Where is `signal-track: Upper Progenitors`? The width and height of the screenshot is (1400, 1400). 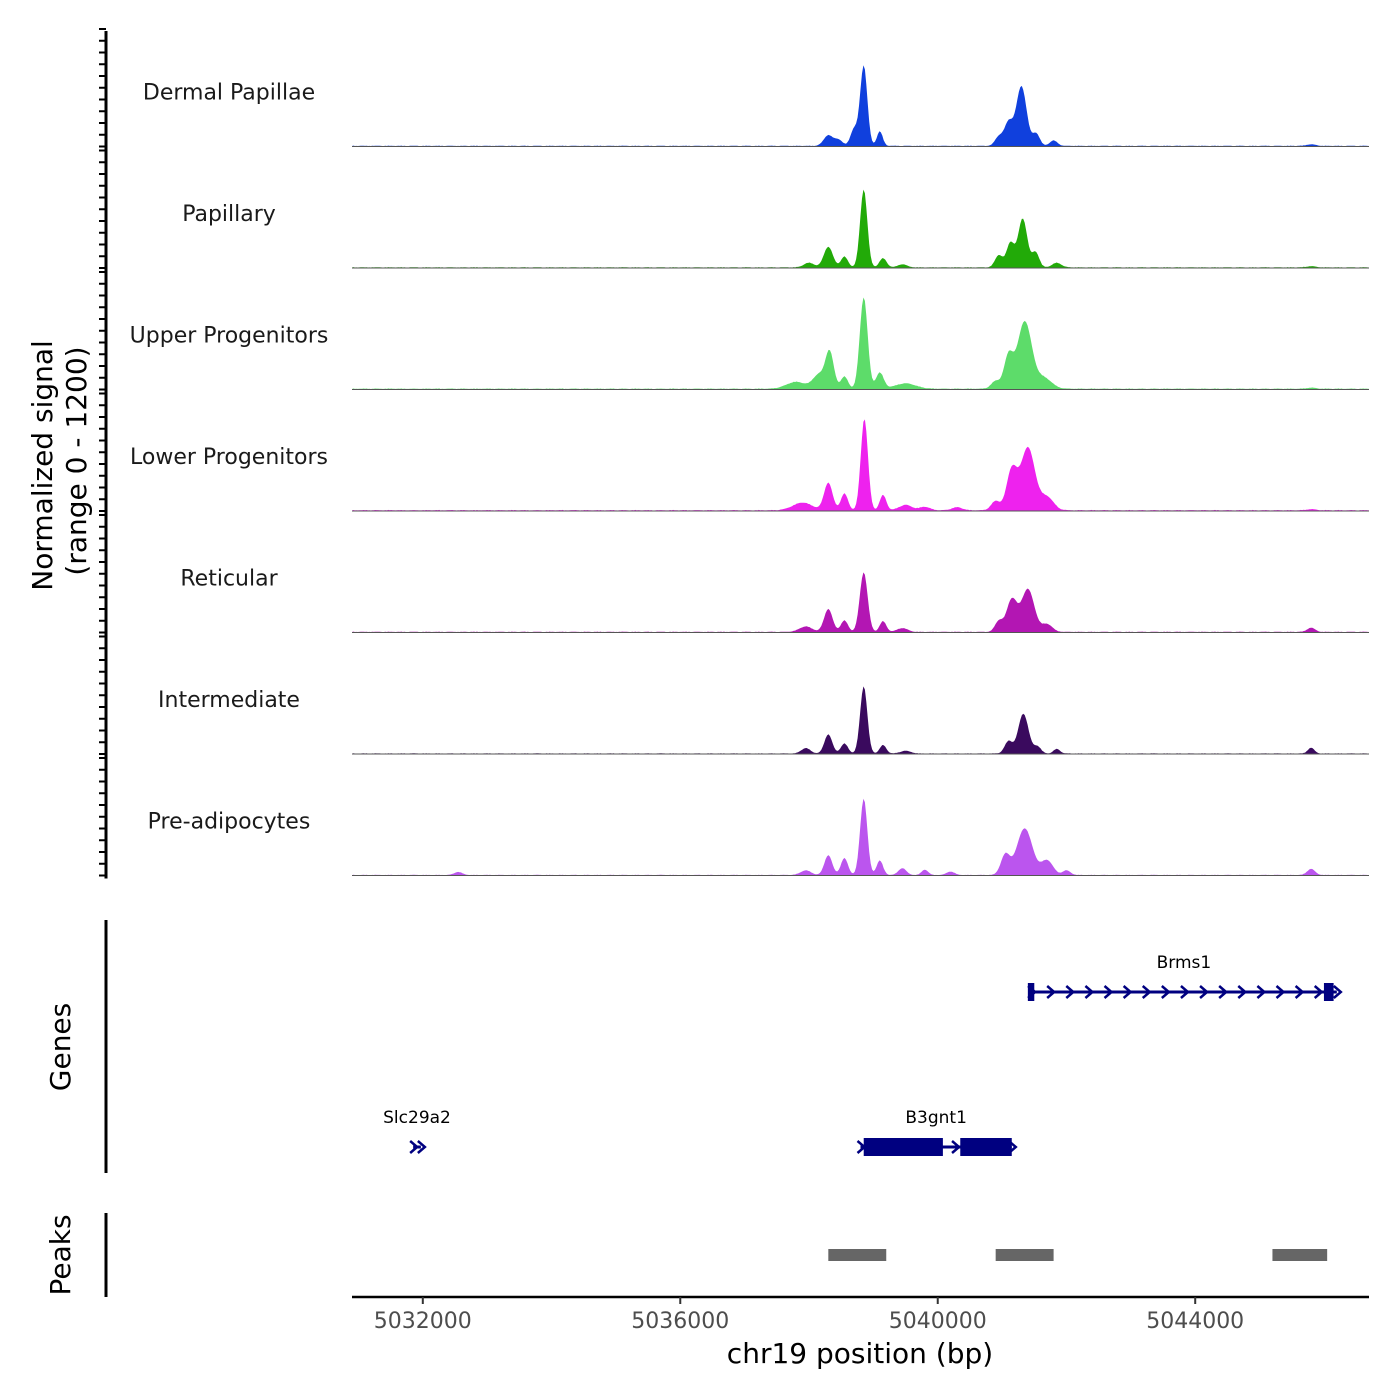 signal-track: Upper Progenitors is located at coordinates (749, 343).